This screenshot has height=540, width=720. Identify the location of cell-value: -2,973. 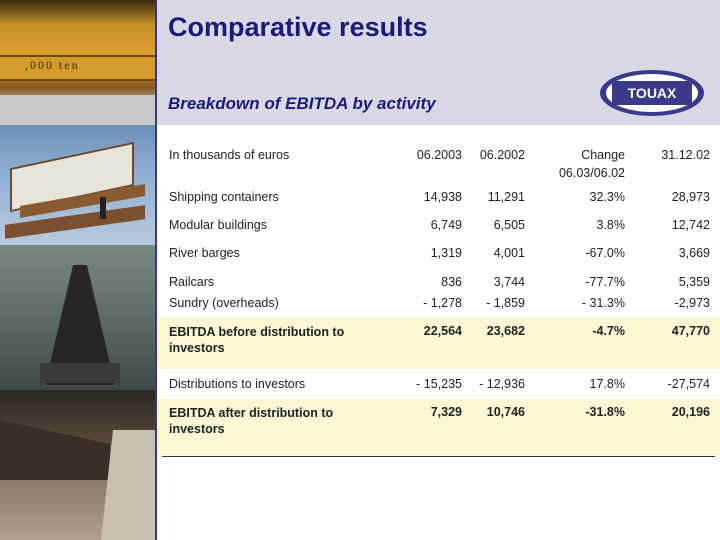
(692, 303).